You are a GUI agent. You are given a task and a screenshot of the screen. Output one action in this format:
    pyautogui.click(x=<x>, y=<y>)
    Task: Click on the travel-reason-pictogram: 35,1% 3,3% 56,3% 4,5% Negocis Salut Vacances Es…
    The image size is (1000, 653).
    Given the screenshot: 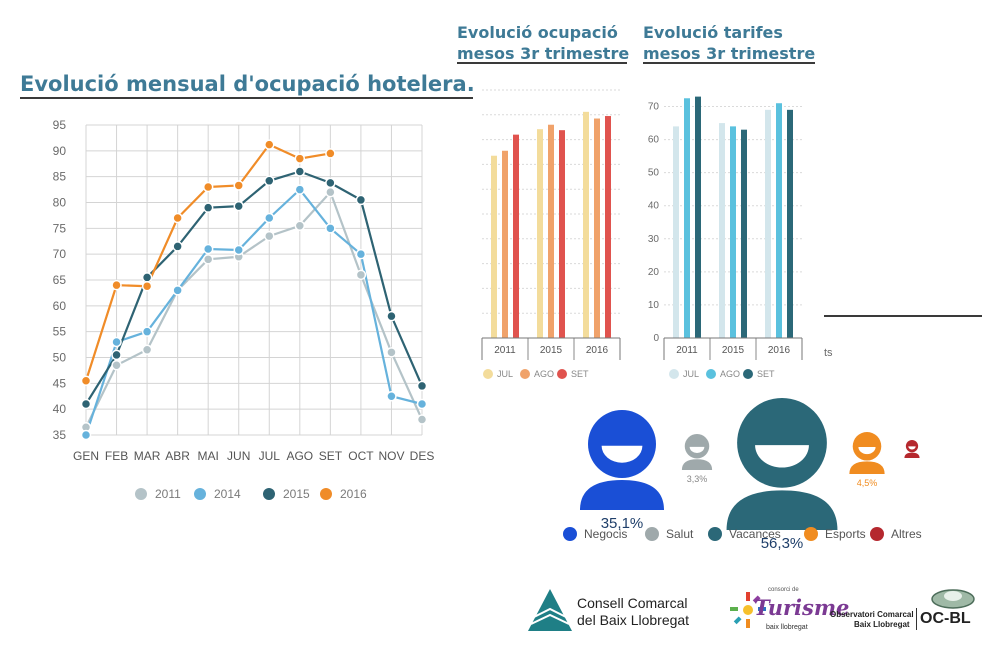 What is the action you would take?
    pyautogui.click(x=742, y=475)
    